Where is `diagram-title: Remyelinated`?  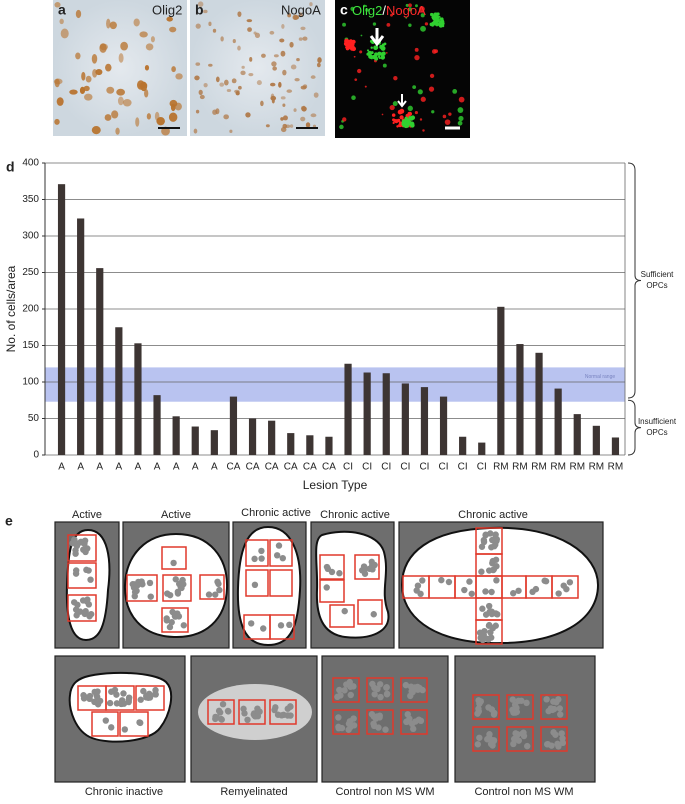
diagram-title: Remyelinated is located at coordinates (253, 792).